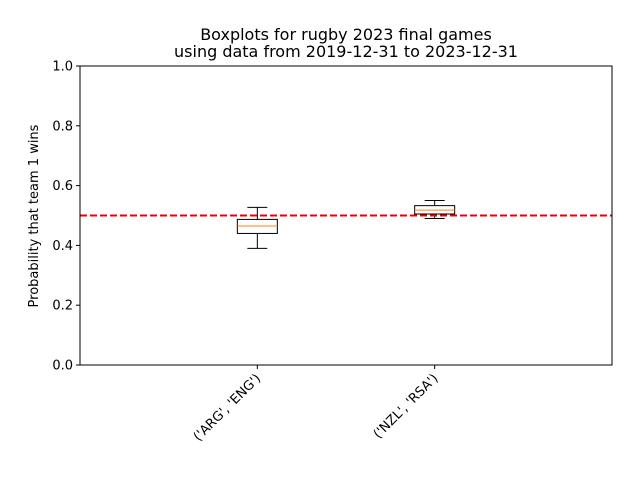 Image resolution: width=640 pixels, height=480 pixels. What do you see at coordinates (62, 246) in the screenshot?
I see `y-tick-label: 0.4` at bounding box center [62, 246].